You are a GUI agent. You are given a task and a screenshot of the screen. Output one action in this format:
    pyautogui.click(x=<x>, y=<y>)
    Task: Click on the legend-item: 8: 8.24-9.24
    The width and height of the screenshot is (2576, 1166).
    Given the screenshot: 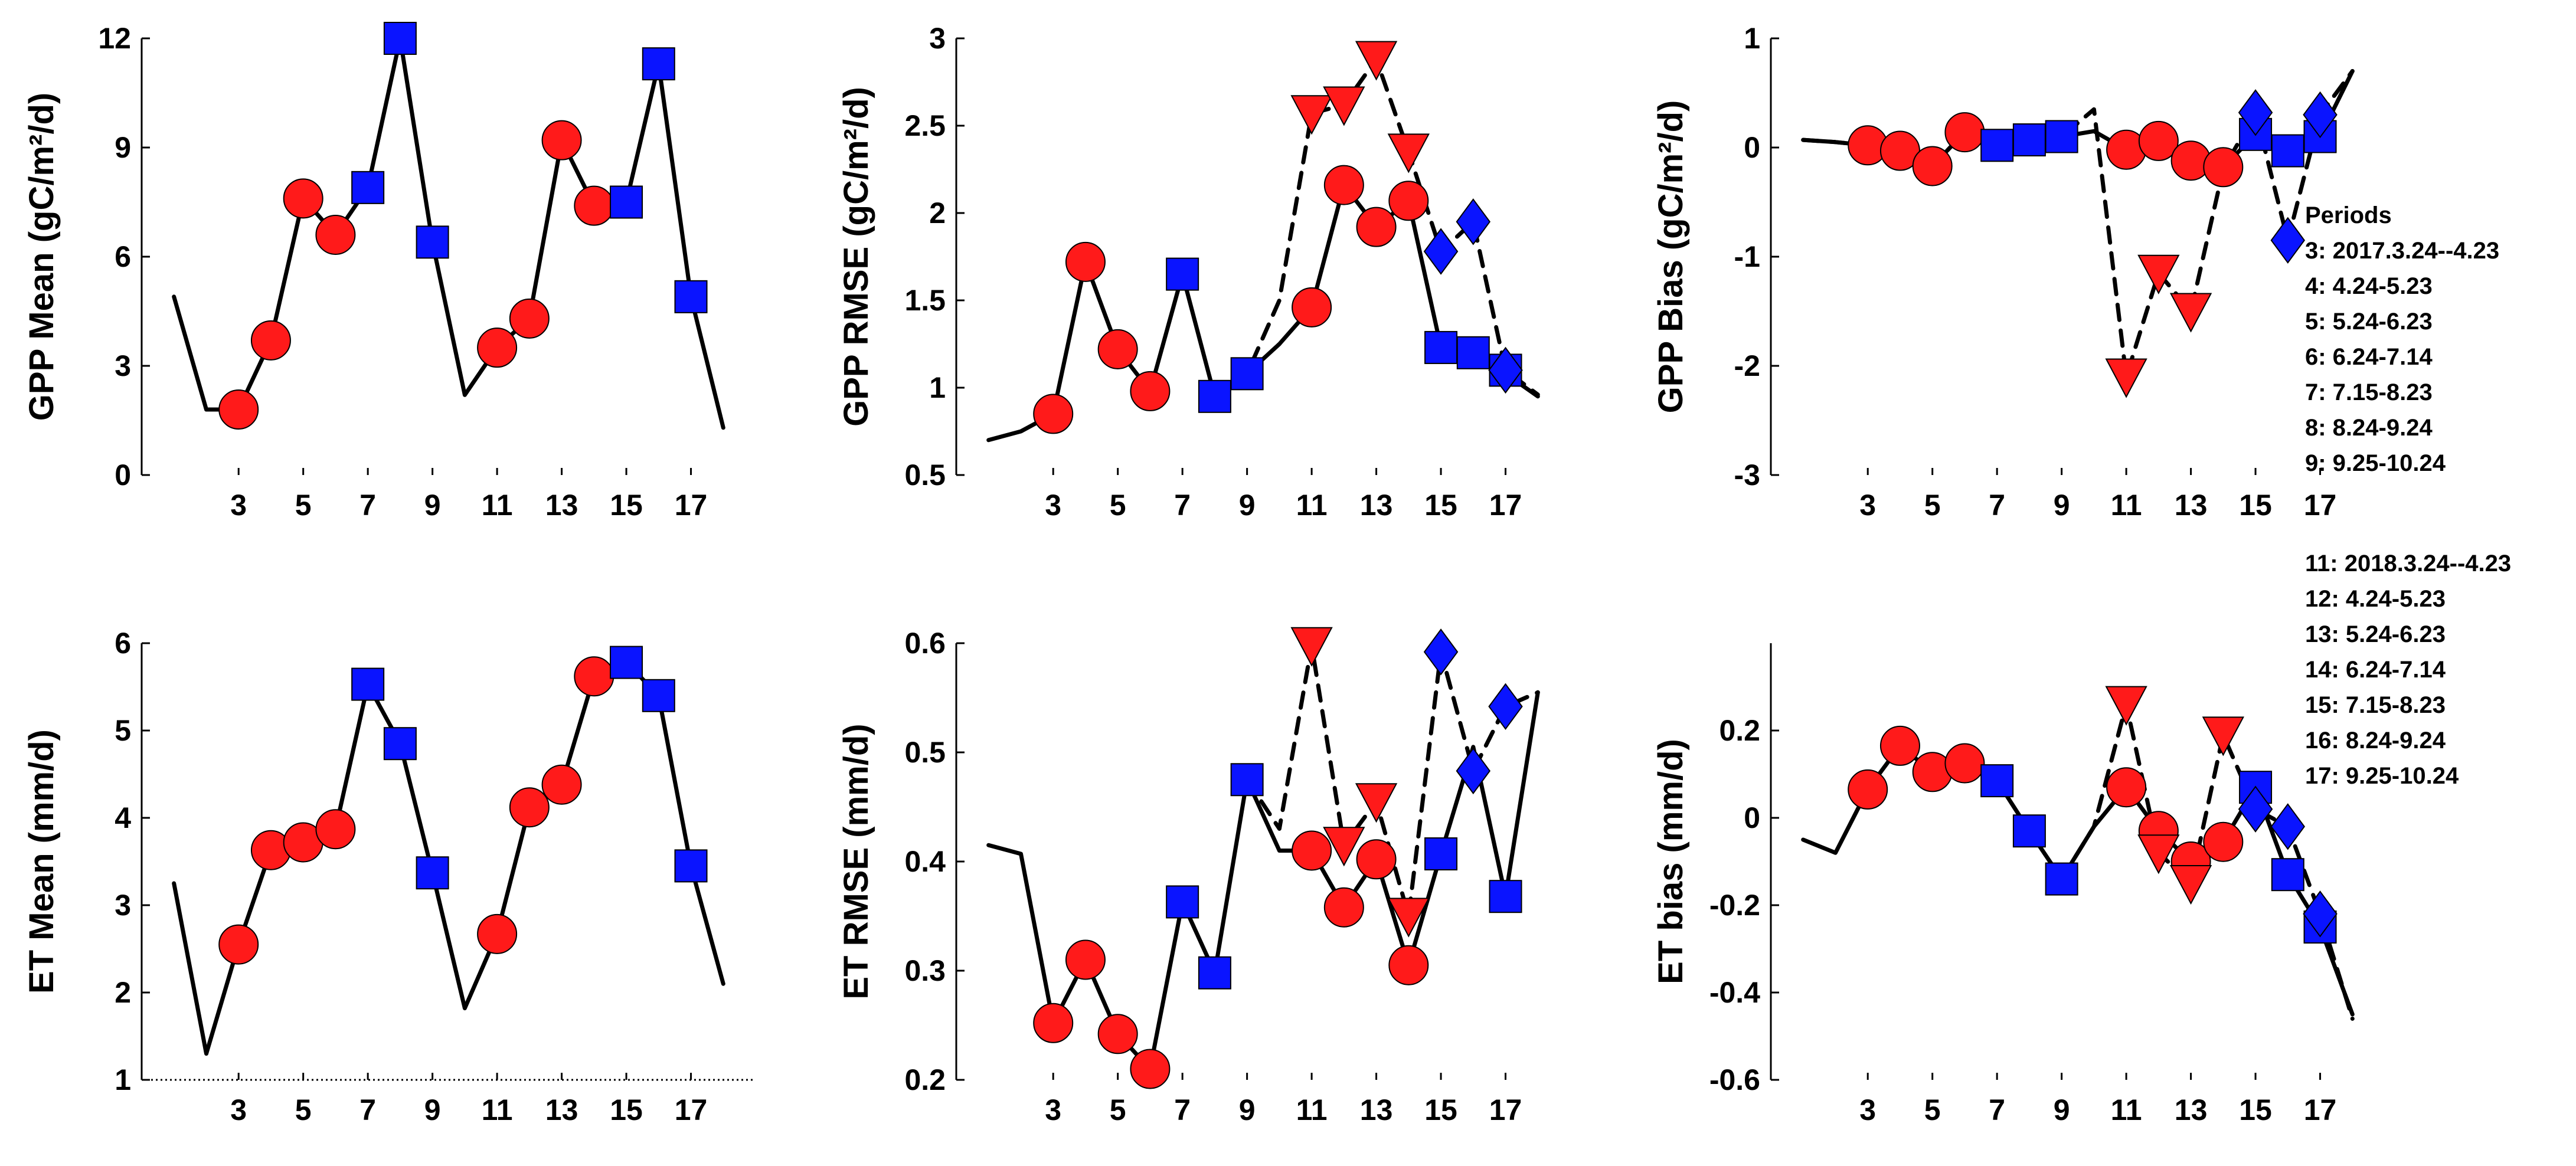 What is the action you would take?
    pyautogui.click(x=2369, y=428)
    